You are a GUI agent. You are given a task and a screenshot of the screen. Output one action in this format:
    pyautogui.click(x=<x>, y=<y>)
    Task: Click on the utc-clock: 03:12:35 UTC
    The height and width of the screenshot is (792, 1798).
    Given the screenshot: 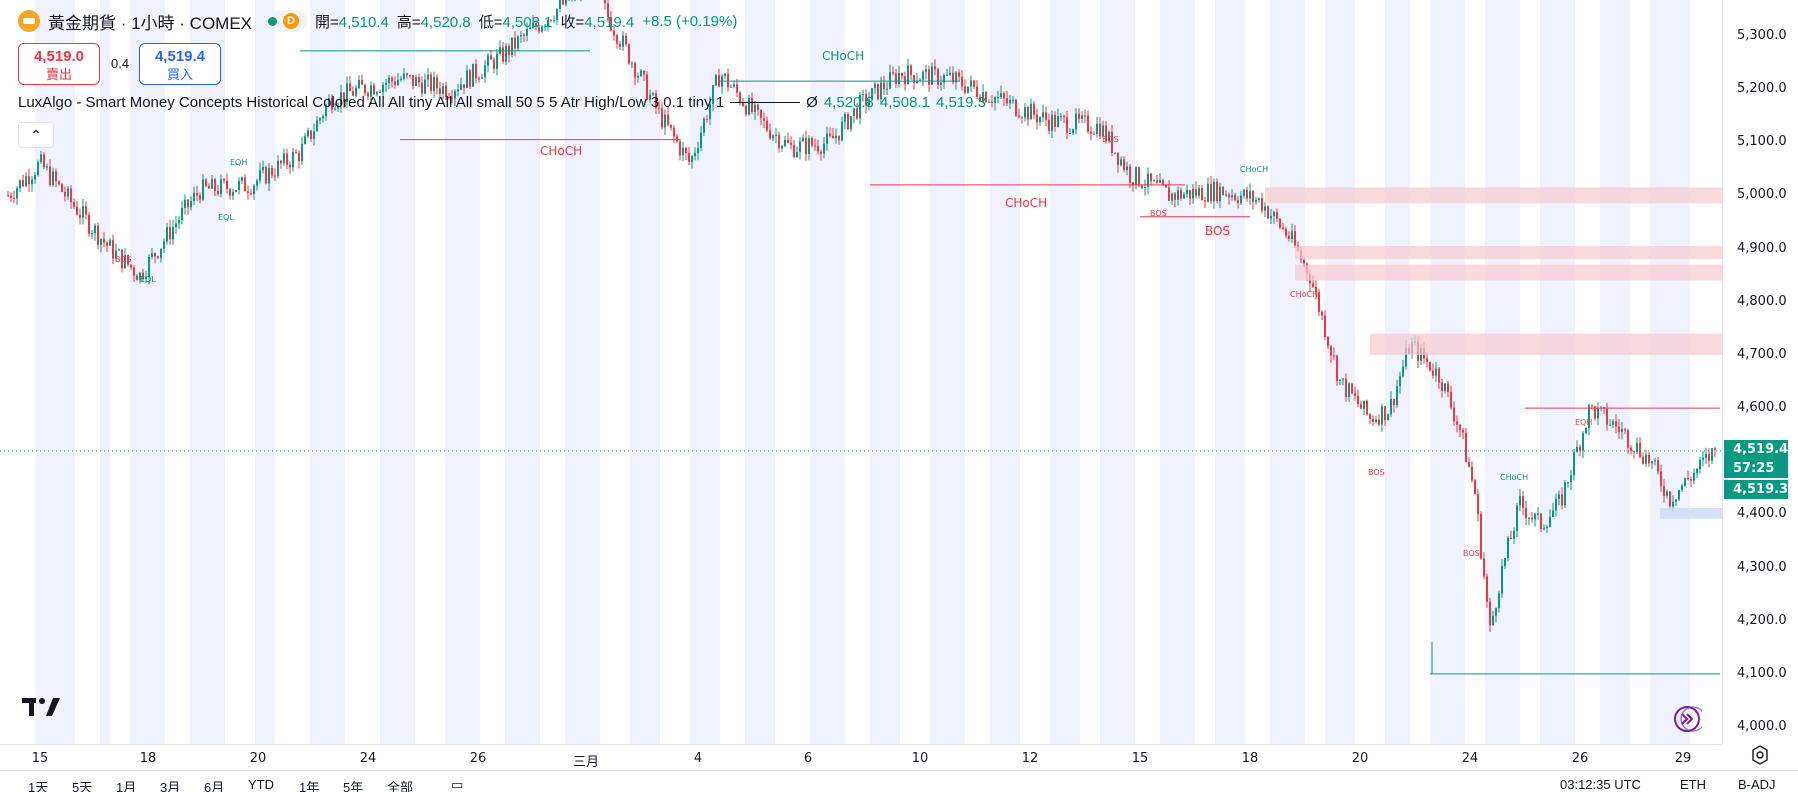 What is the action you would take?
    pyautogui.click(x=1600, y=784)
    